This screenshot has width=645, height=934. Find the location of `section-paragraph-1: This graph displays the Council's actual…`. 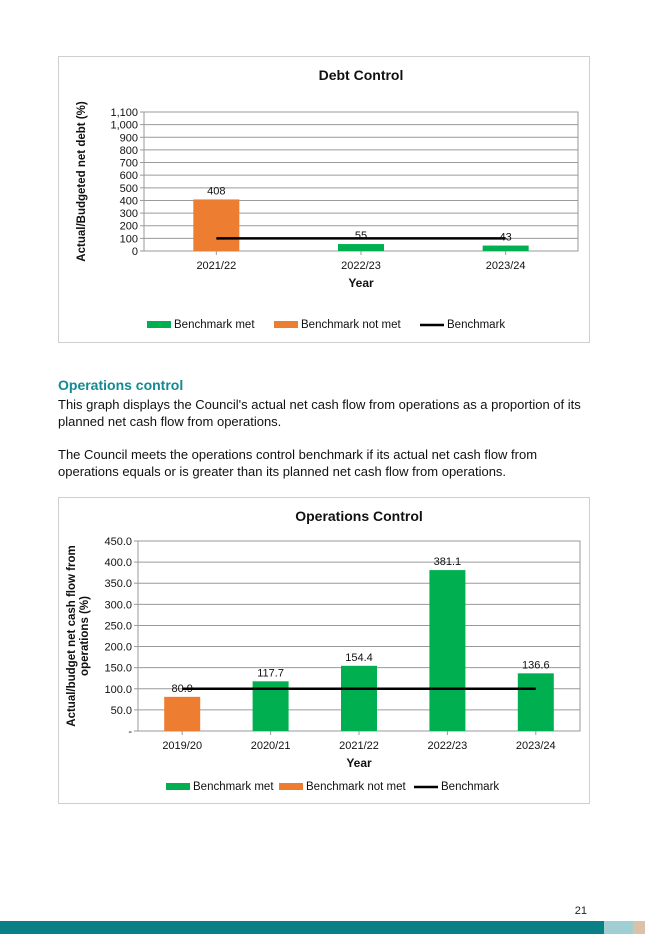

section-paragraph-1: This graph displays the Council's actual… is located at coordinates (319, 413).